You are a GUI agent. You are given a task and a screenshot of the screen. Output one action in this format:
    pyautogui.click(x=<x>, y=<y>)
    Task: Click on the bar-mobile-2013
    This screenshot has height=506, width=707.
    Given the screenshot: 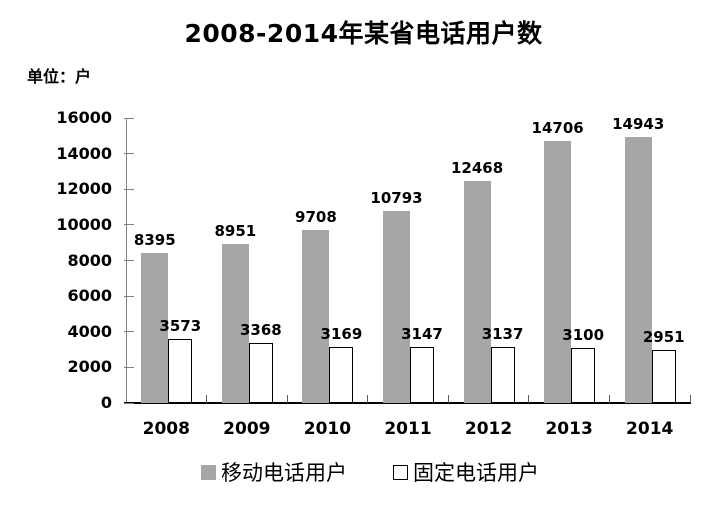 What is the action you would take?
    pyautogui.click(x=558, y=272)
    